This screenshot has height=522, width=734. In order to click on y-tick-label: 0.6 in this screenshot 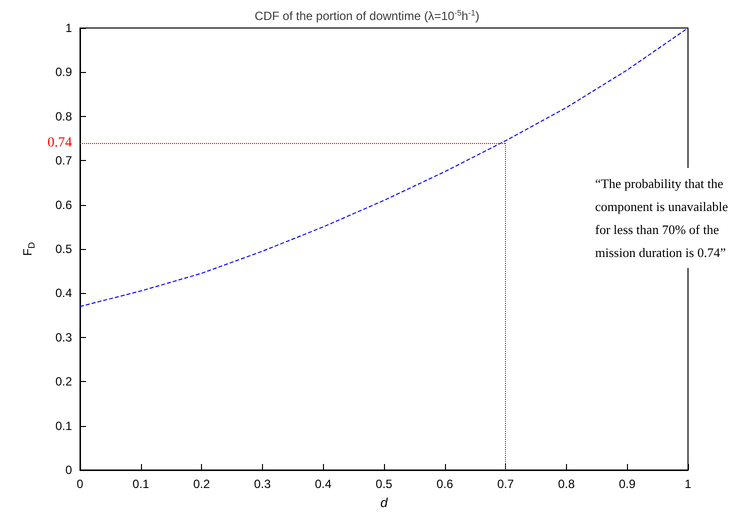, I will do `click(63, 205)`.